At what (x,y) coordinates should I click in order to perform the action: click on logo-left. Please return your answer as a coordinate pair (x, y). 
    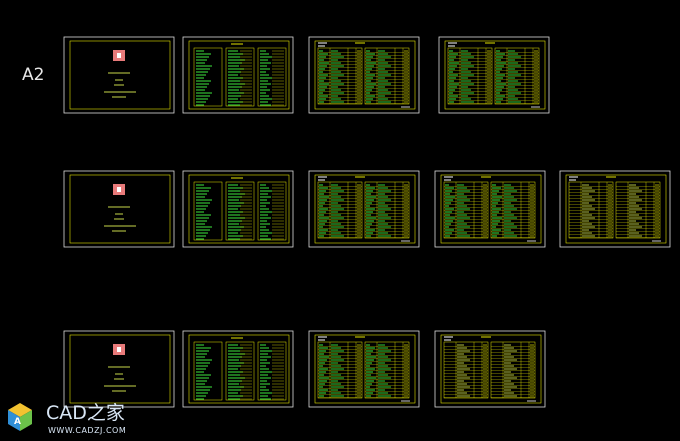
    Looking at the image, I should click on (14, 420).